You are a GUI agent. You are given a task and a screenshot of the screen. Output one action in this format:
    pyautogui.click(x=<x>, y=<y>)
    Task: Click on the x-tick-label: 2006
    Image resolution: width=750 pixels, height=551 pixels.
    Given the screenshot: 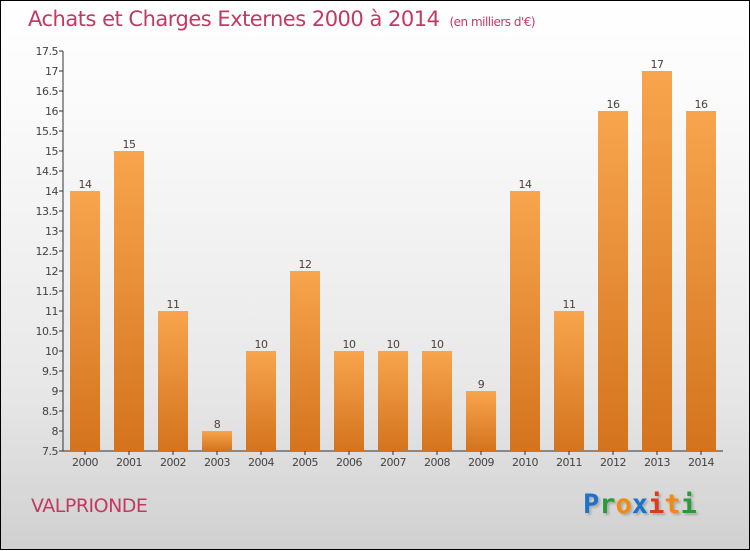 What is the action you would take?
    pyautogui.click(x=349, y=462)
    